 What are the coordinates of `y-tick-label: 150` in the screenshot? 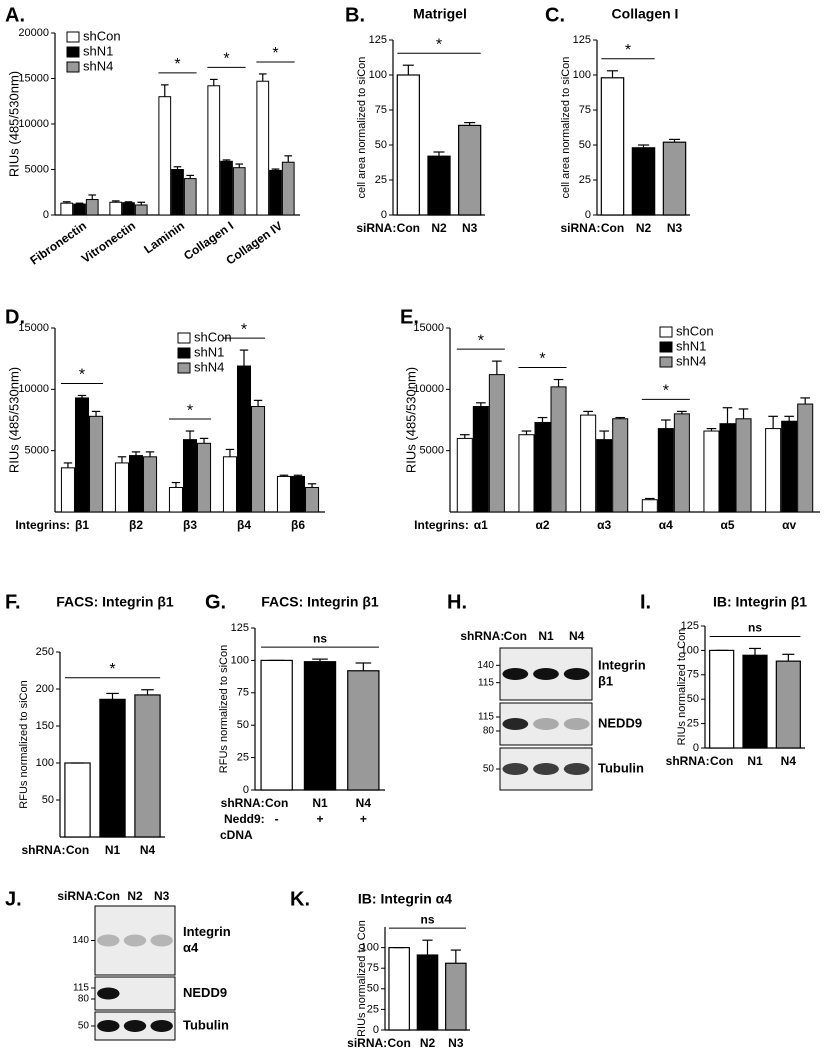 It's located at (45, 726).